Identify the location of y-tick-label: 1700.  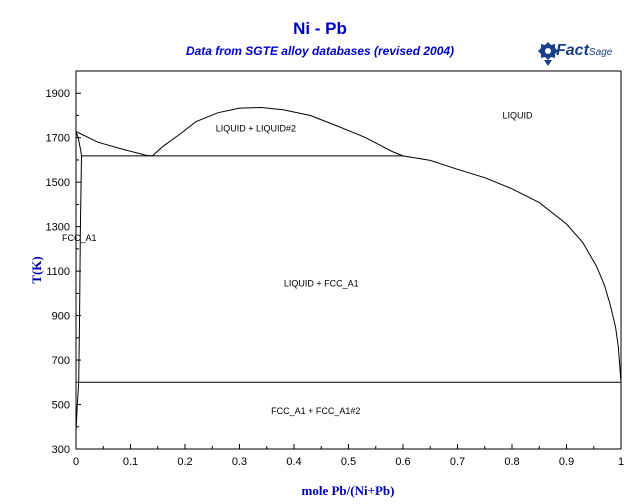
(58, 139).